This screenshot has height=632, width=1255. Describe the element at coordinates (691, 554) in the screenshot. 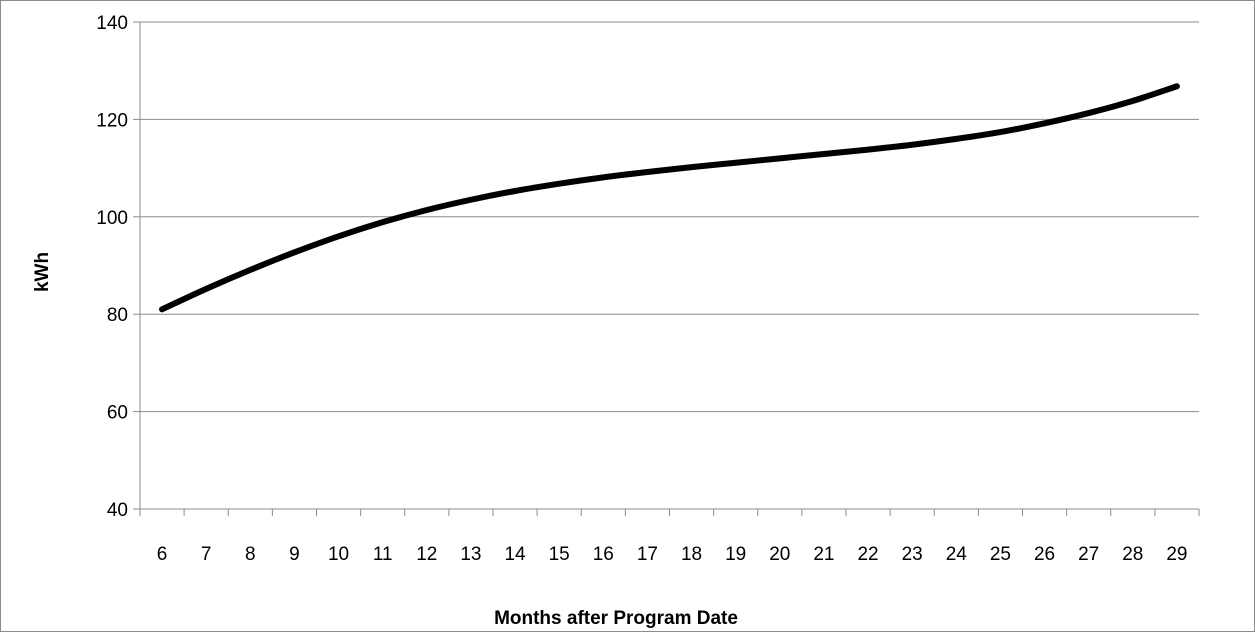

I see `x-tick-label: 18` at that location.